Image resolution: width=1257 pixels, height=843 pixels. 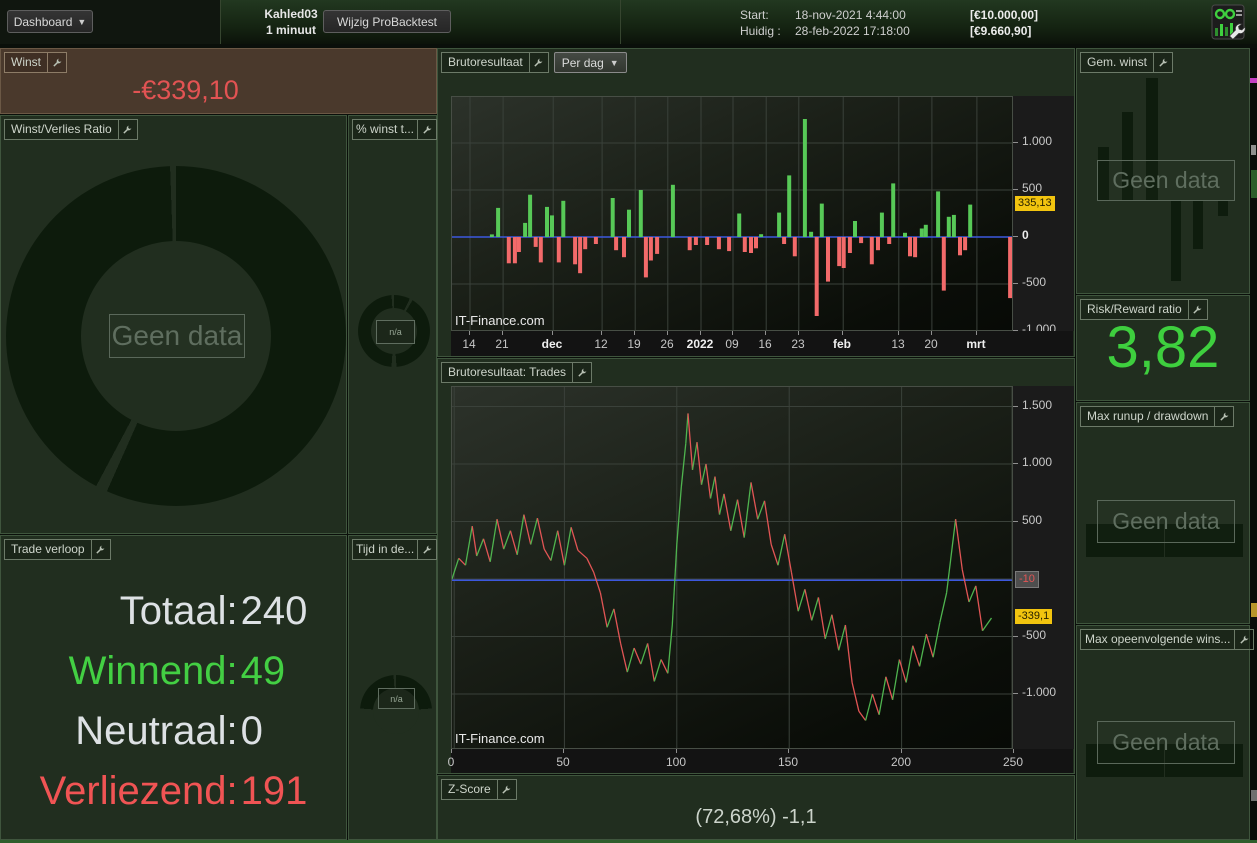 I want to click on daily-chart-x-axis: 14 21 dec 12 19 26 2022 09 16 23 feb 13 20 mrt, so click(x=762, y=343).